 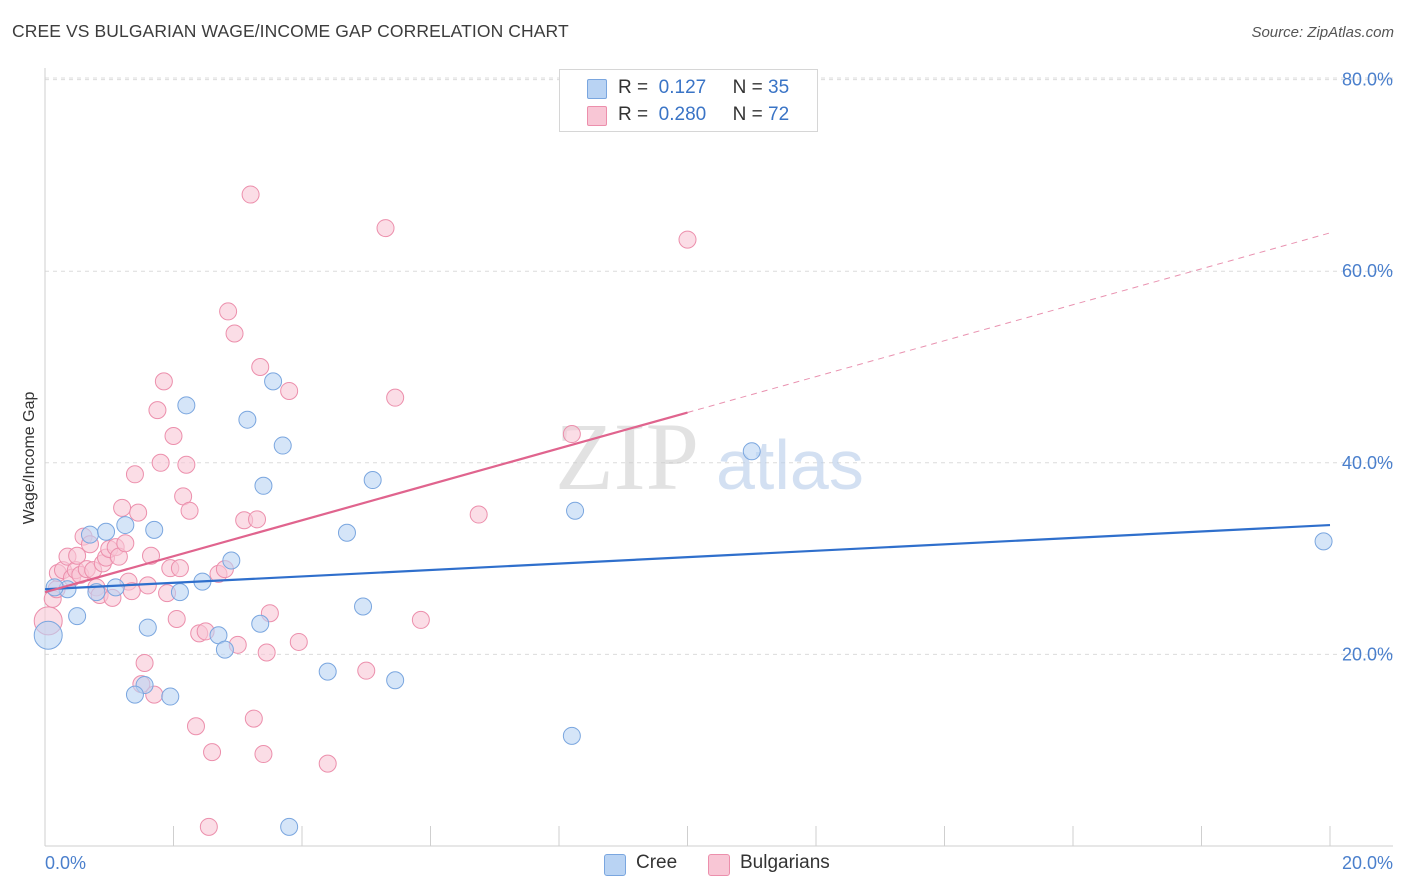 What do you see at coordinates (779, 87) in the screenshot?
I see `legend-n-value: 35` at bounding box center [779, 87].